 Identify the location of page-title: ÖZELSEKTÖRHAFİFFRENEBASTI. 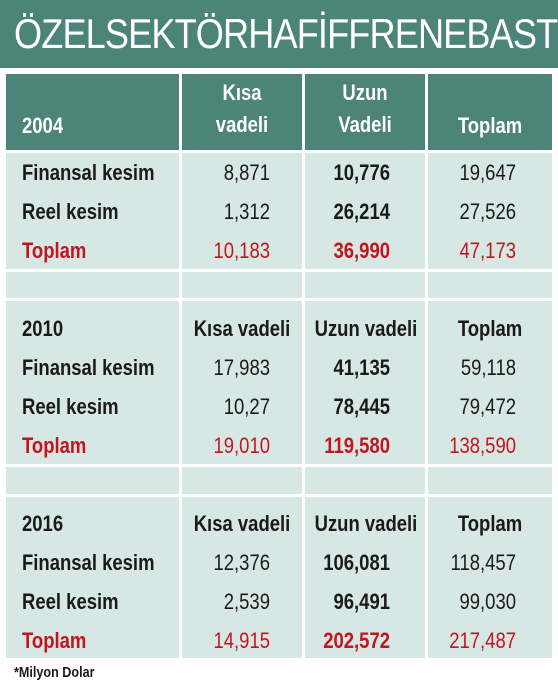
(286, 33).